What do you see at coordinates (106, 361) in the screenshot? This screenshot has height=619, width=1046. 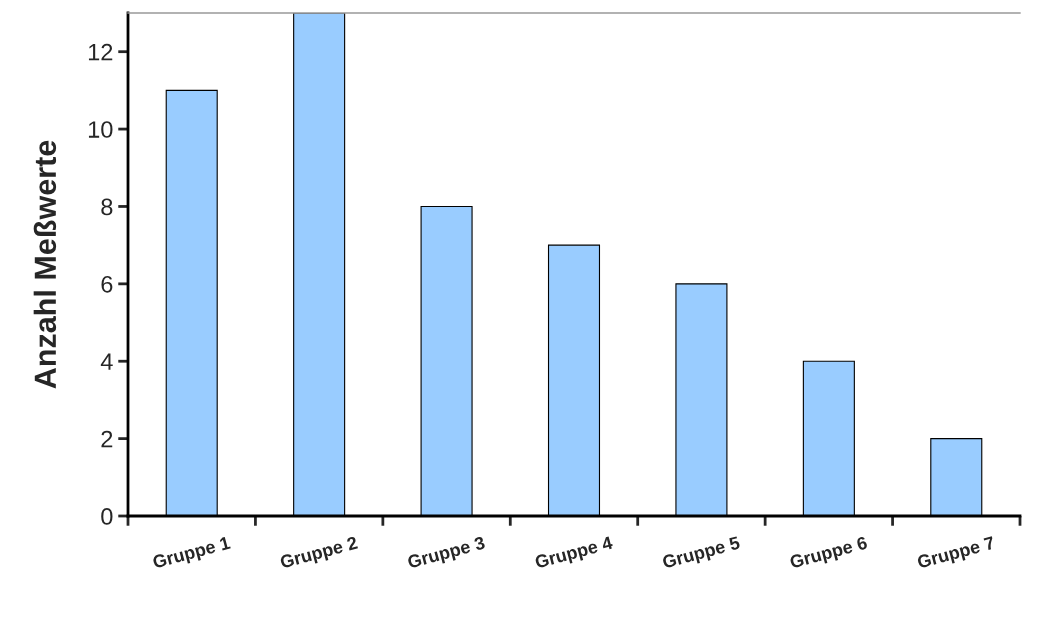 I see `y-tick-label: 4` at bounding box center [106, 361].